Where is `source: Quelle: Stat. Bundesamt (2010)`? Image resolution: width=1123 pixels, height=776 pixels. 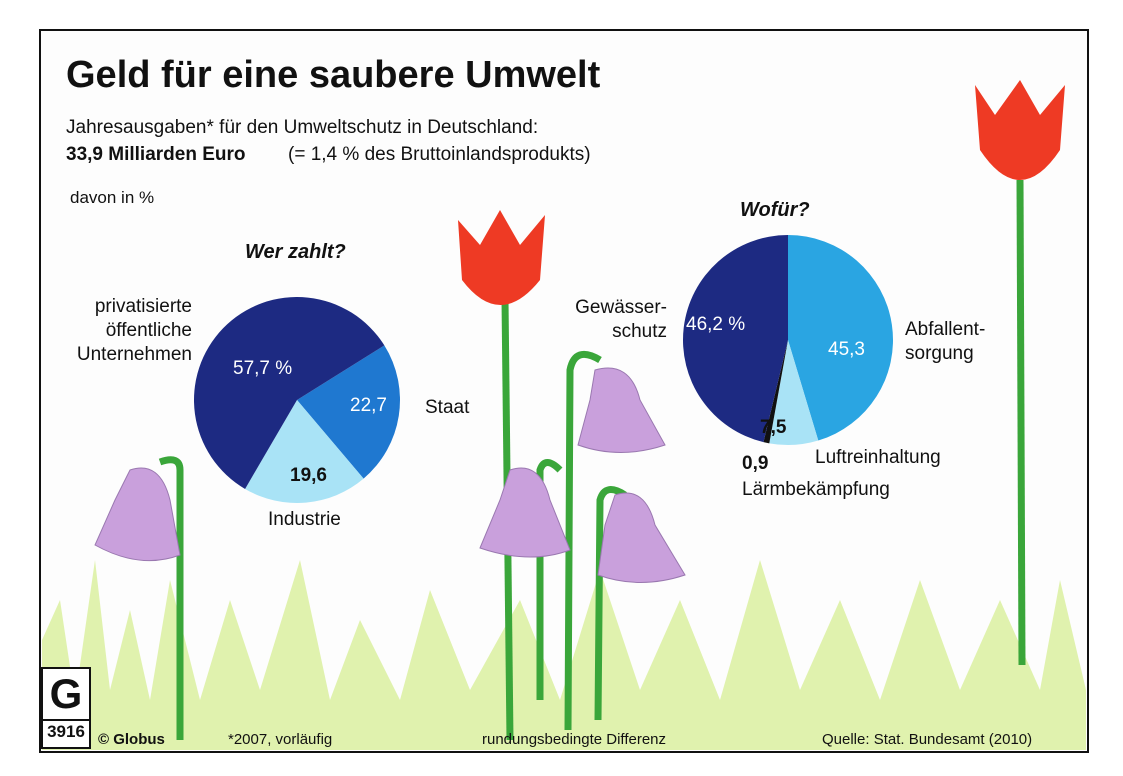
source: Quelle: Stat. Bundesamt (2010) is located at coordinates (927, 739).